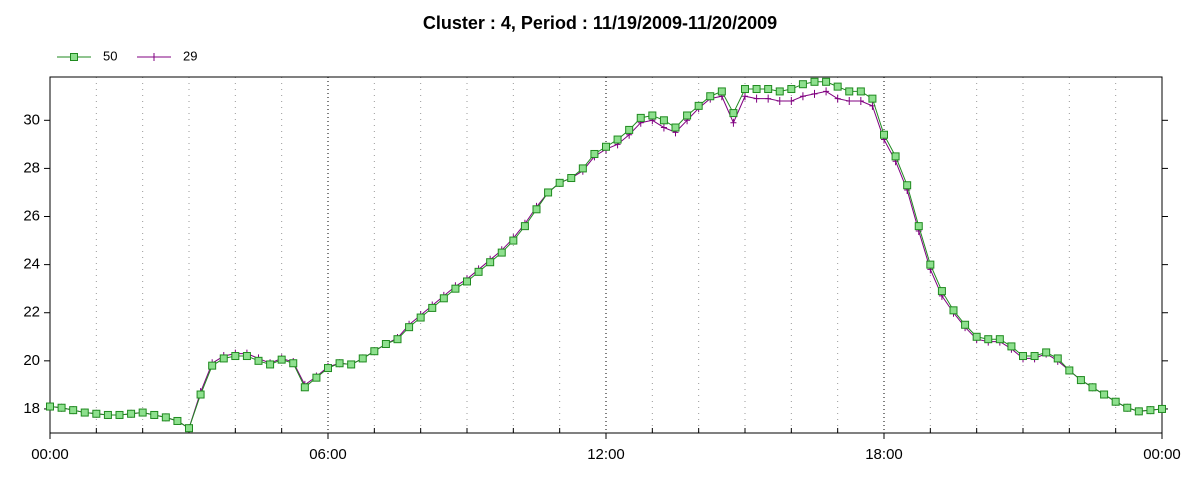  What do you see at coordinates (1162, 454) in the screenshot?
I see `x-tick-label: 00:00` at bounding box center [1162, 454].